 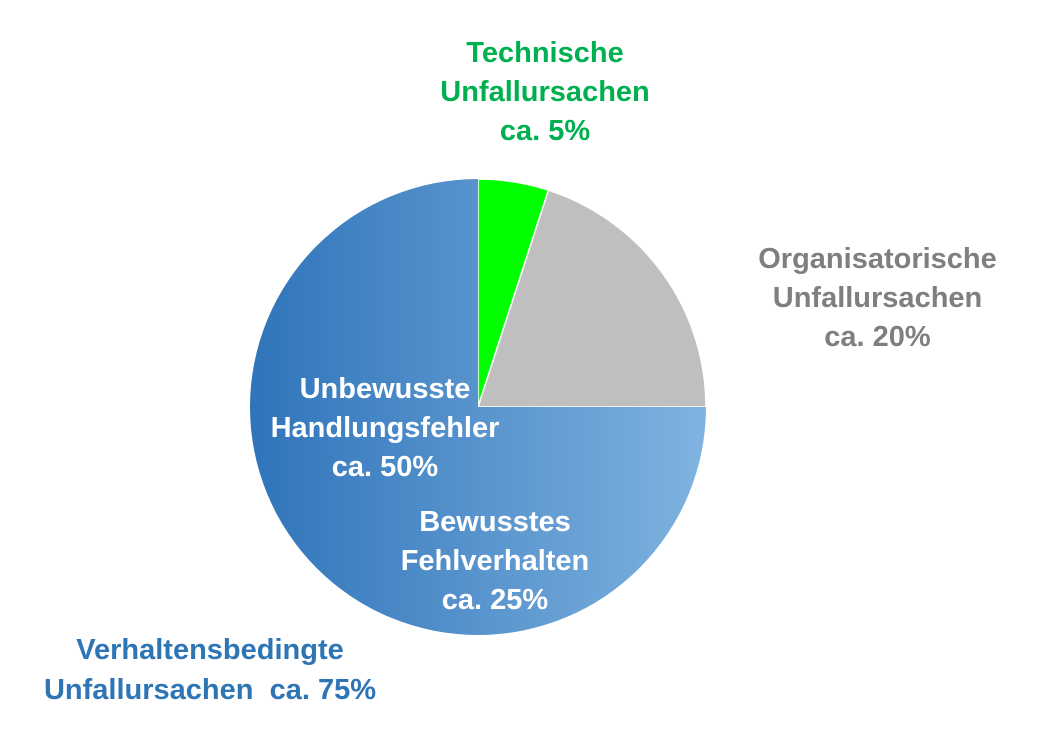 What do you see at coordinates (210, 690) in the screenshot?
I see `label-line: Unfallursachen ca. 75%` at bounding box center [210, 690].